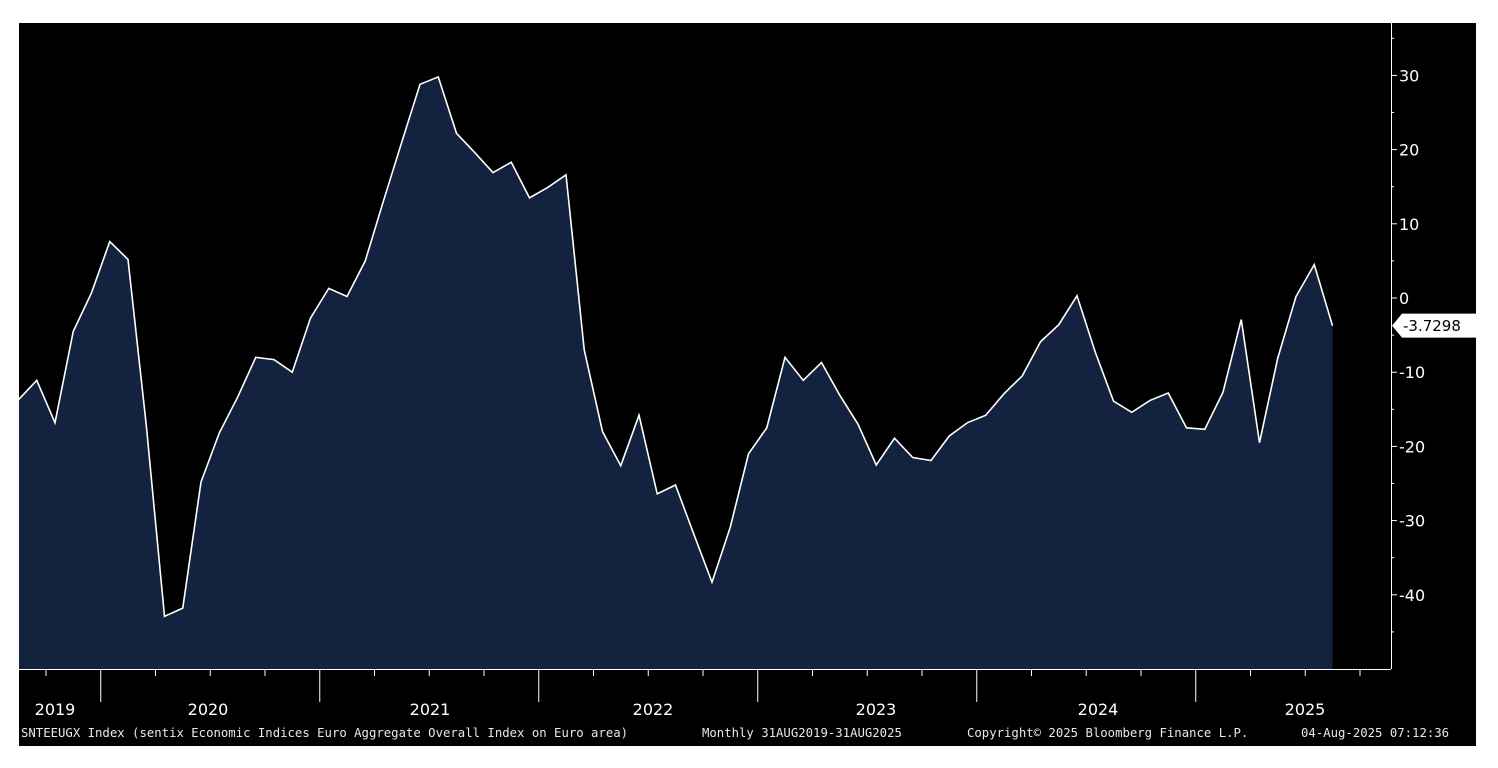 Image resolution: width=1498 pixels, height=768 pixels. I want to click on x-tick-label: 2020, so click(208, 709).